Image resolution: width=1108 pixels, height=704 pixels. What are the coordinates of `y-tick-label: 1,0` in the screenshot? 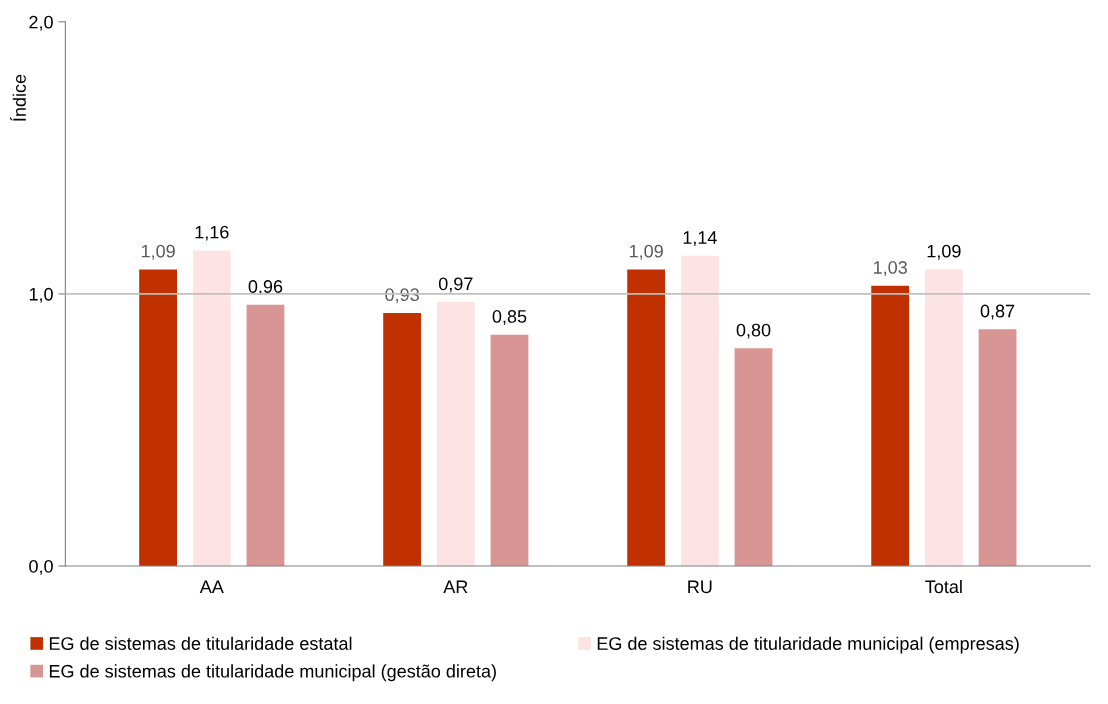 It's located at (41, 295).